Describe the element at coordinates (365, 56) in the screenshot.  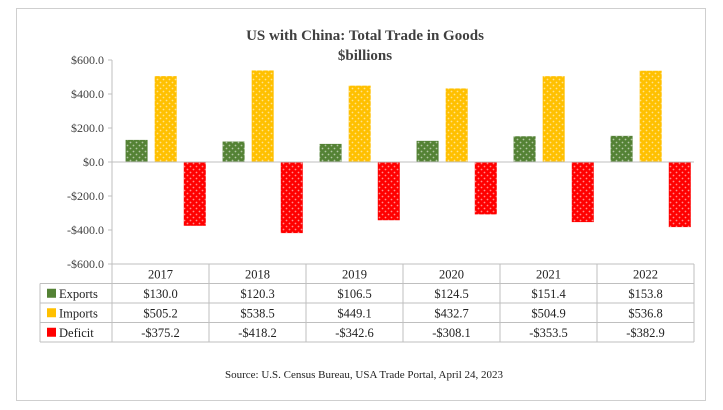
I see `chart-subtitle: $billions` at that location.